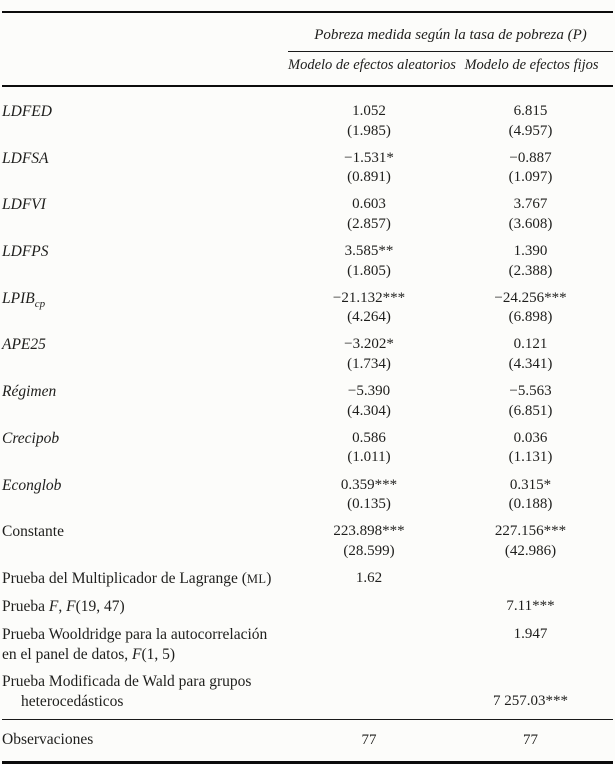 The height and width of the screenshot is (764, 615). I want to click on table-row-ldfvi: LDFVI 0.603 (2.857) 3.767 (3.608), so click(307, 214).